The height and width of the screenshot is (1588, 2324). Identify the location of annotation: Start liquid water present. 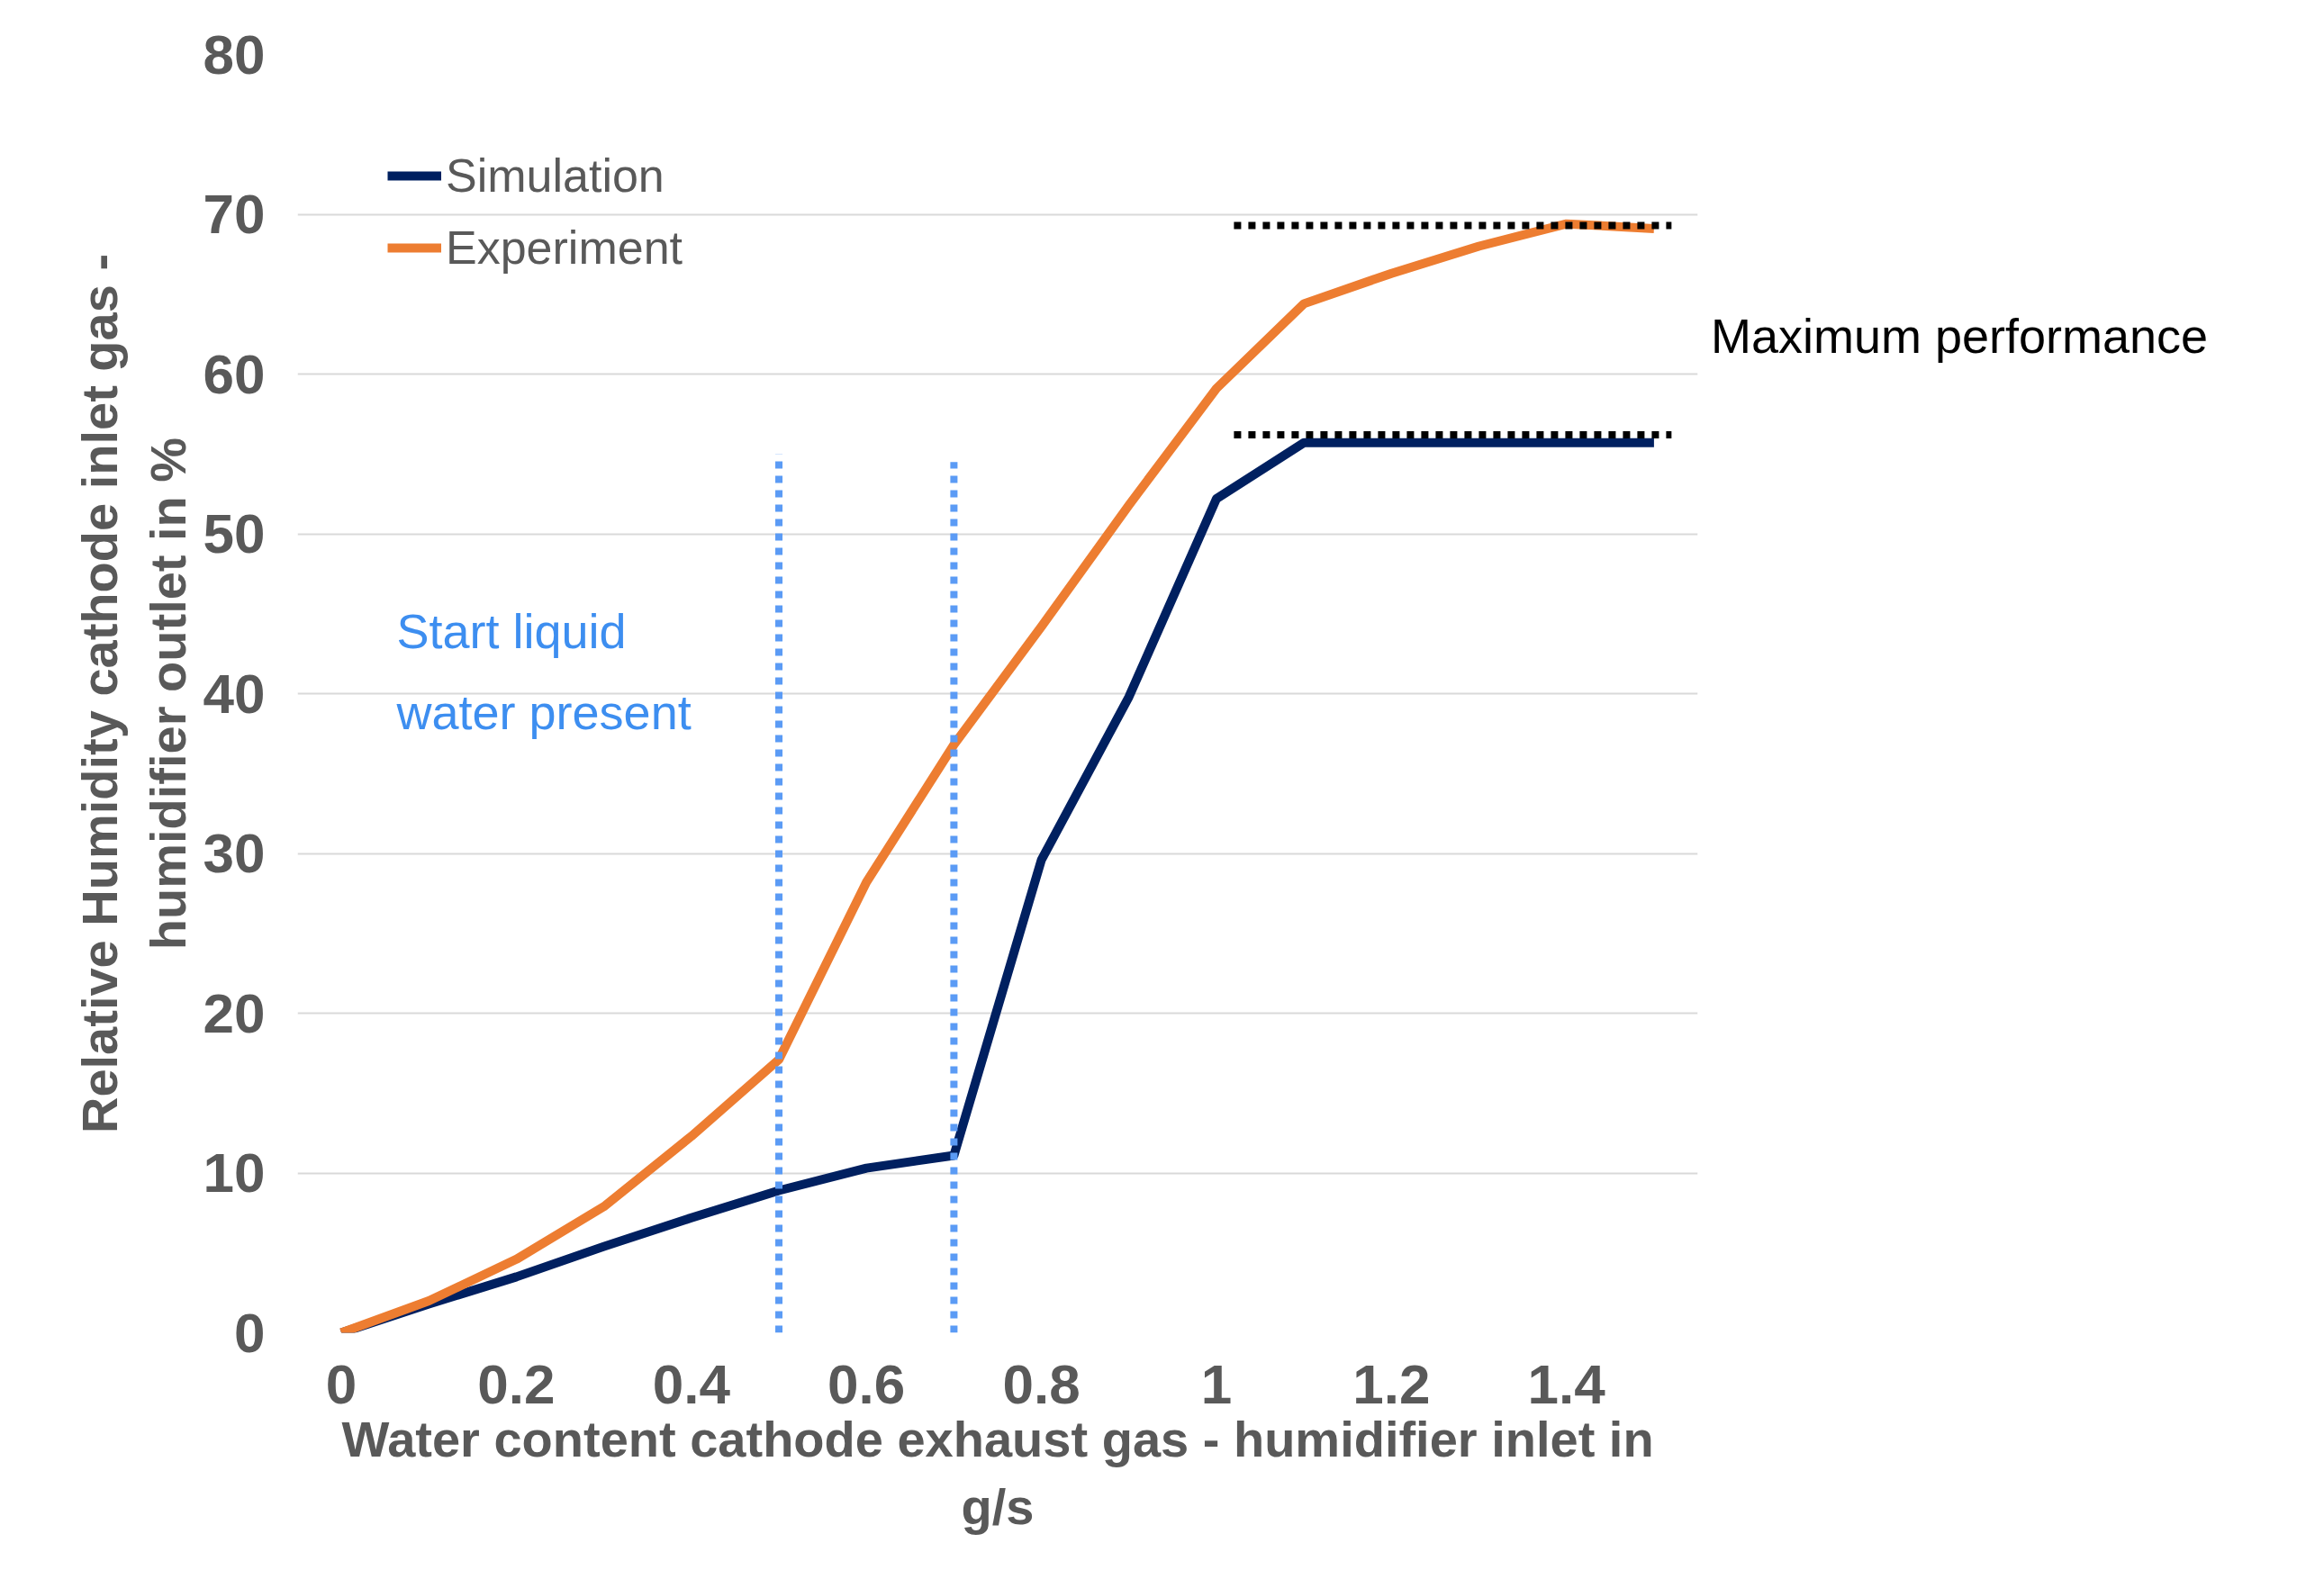
(543, 671).